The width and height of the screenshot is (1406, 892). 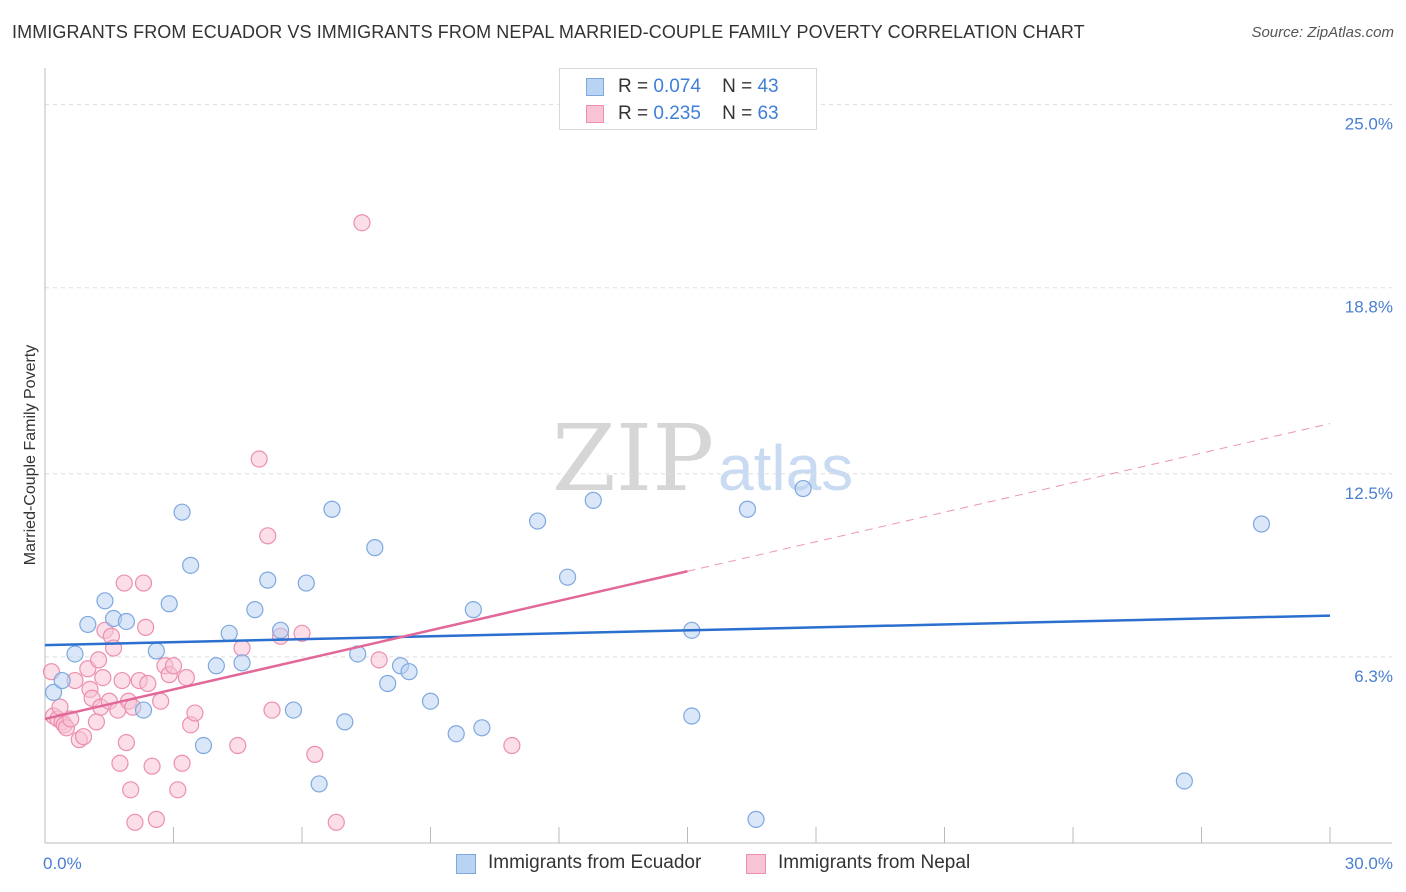 What do you see at coordinates (688, 99) in the screenshot?
I see `correlation-legend: R = 0.074 N = 43 R = 0.235 N = 63` at bounding box center [688, 99].